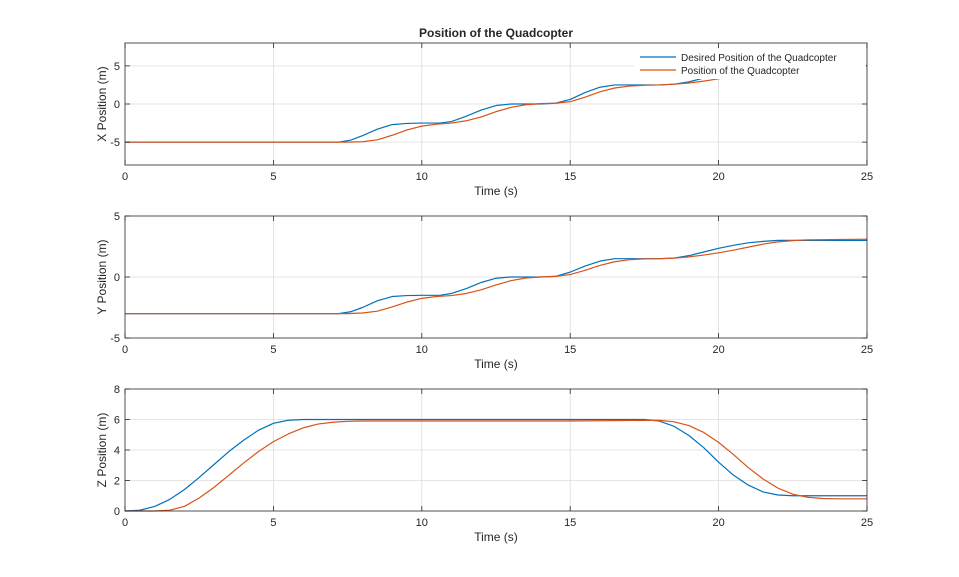  What do you see at coordinates (422, 350) in the screenshot?
I see `ax1-xtick-label: 10` at bounding box center [422, 350].